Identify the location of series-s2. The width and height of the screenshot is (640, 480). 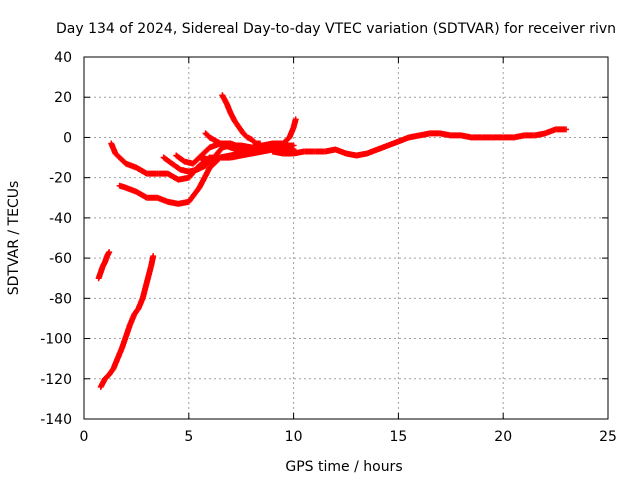
(127, 321).